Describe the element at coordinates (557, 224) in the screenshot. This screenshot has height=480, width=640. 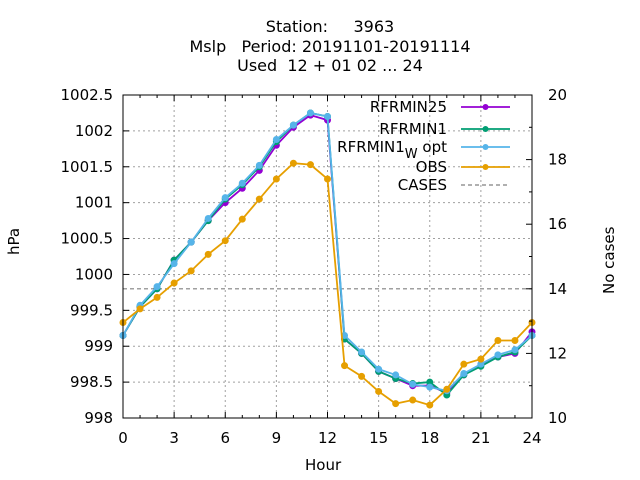
I see `y2-tick-label: 16` at that location.